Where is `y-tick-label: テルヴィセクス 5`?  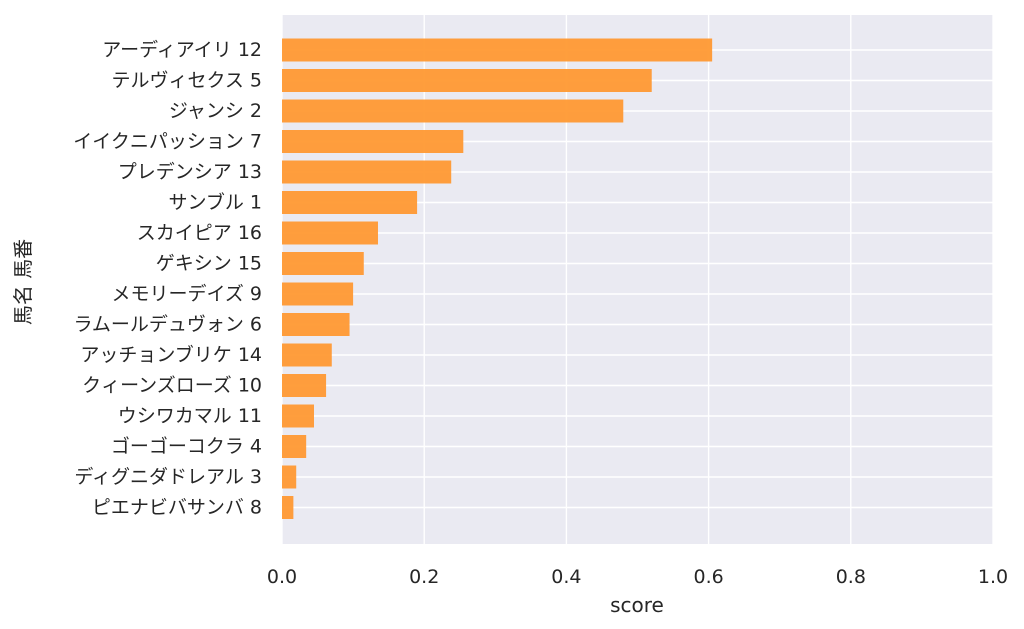
y-tick-label: テルヴィセクス 5 is located at coordinates (186, 81).